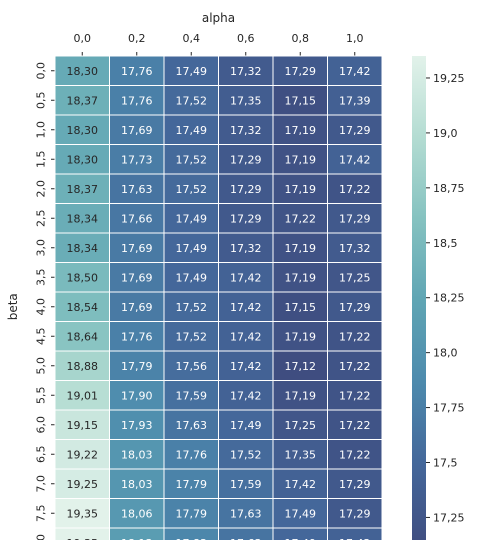 The image size is (482, 540). What do you see at coordinates (41, 219) in the screenshot?
I see `y-tick-label: 2,5` at bounding box center [41, 219].